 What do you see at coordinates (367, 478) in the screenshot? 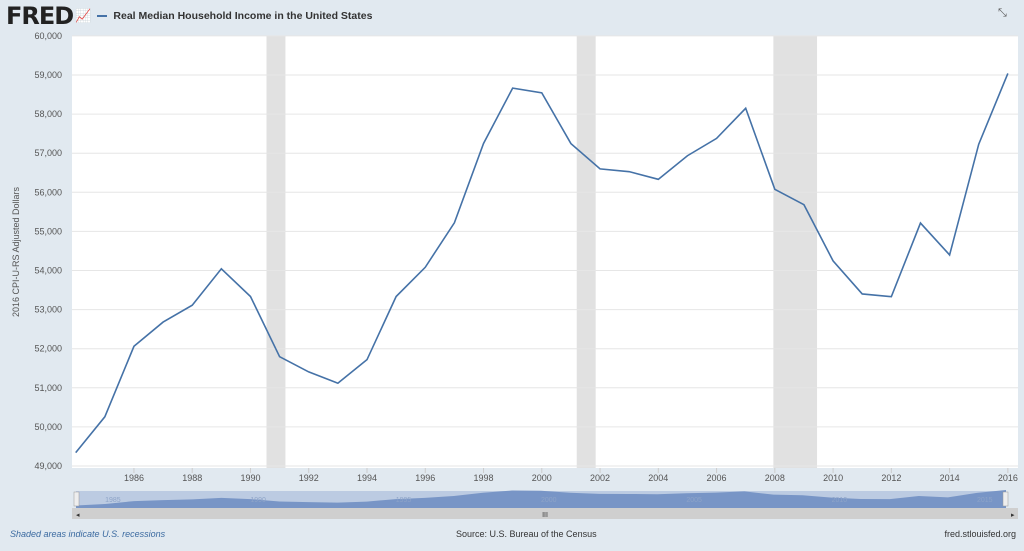
I see `x-tick-label: 1994` at bounding box center [367, 478].